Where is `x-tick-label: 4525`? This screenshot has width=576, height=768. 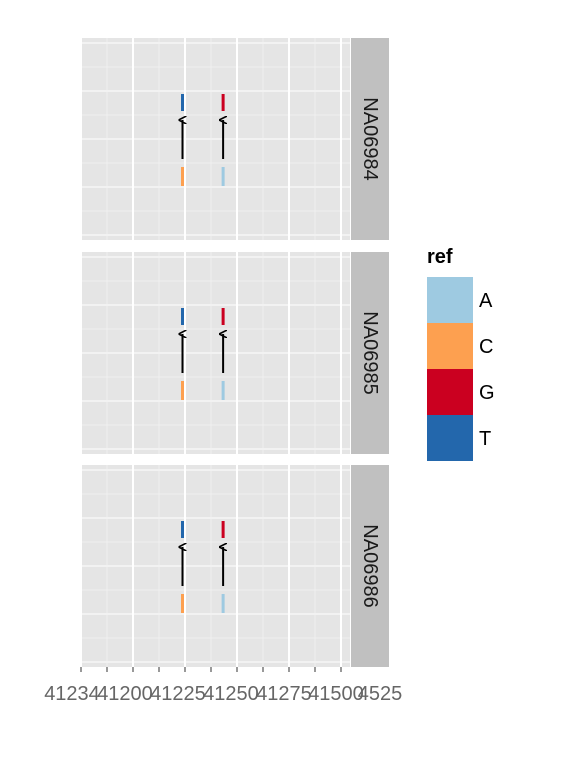 x-tick-label: 4525 is located at coordinates (380, 694).